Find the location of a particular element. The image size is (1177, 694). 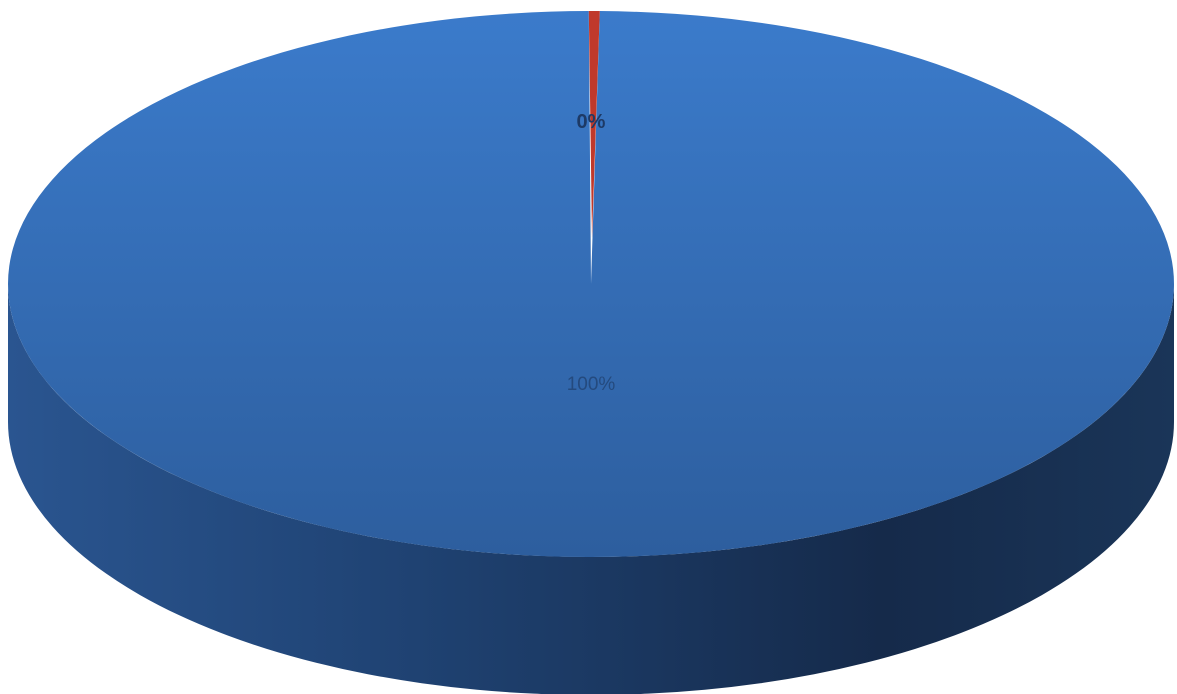

pie-label-layer: 0% 100% is located at coordinates (591, 253).